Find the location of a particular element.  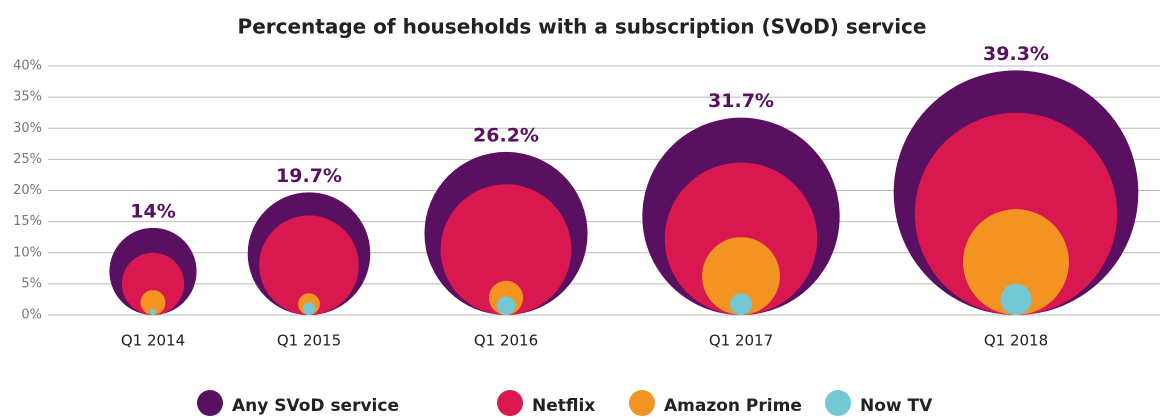

y-tick-label: 20% is located at coordinates (27, 190).